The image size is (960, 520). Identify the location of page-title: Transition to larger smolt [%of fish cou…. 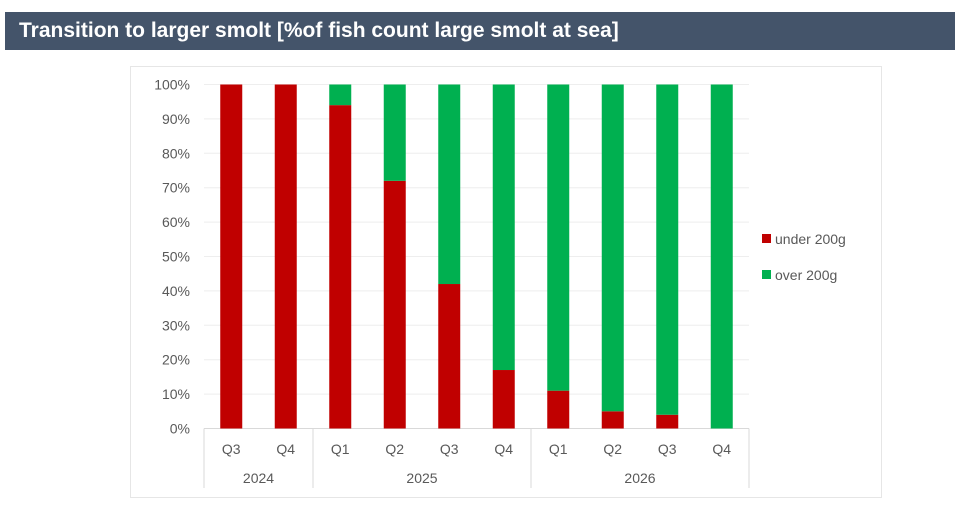
(480, 31).